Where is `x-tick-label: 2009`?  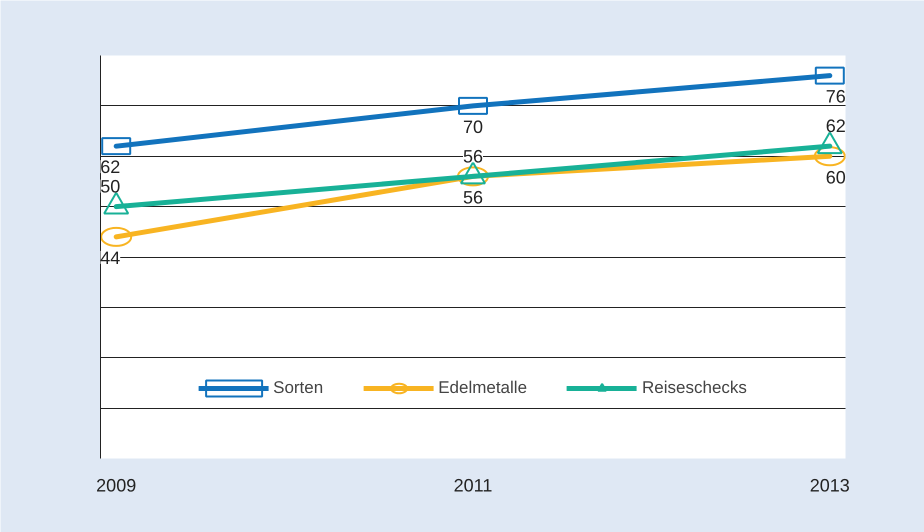
x-tick-label: 2009 is located at coordinates (116, 486).